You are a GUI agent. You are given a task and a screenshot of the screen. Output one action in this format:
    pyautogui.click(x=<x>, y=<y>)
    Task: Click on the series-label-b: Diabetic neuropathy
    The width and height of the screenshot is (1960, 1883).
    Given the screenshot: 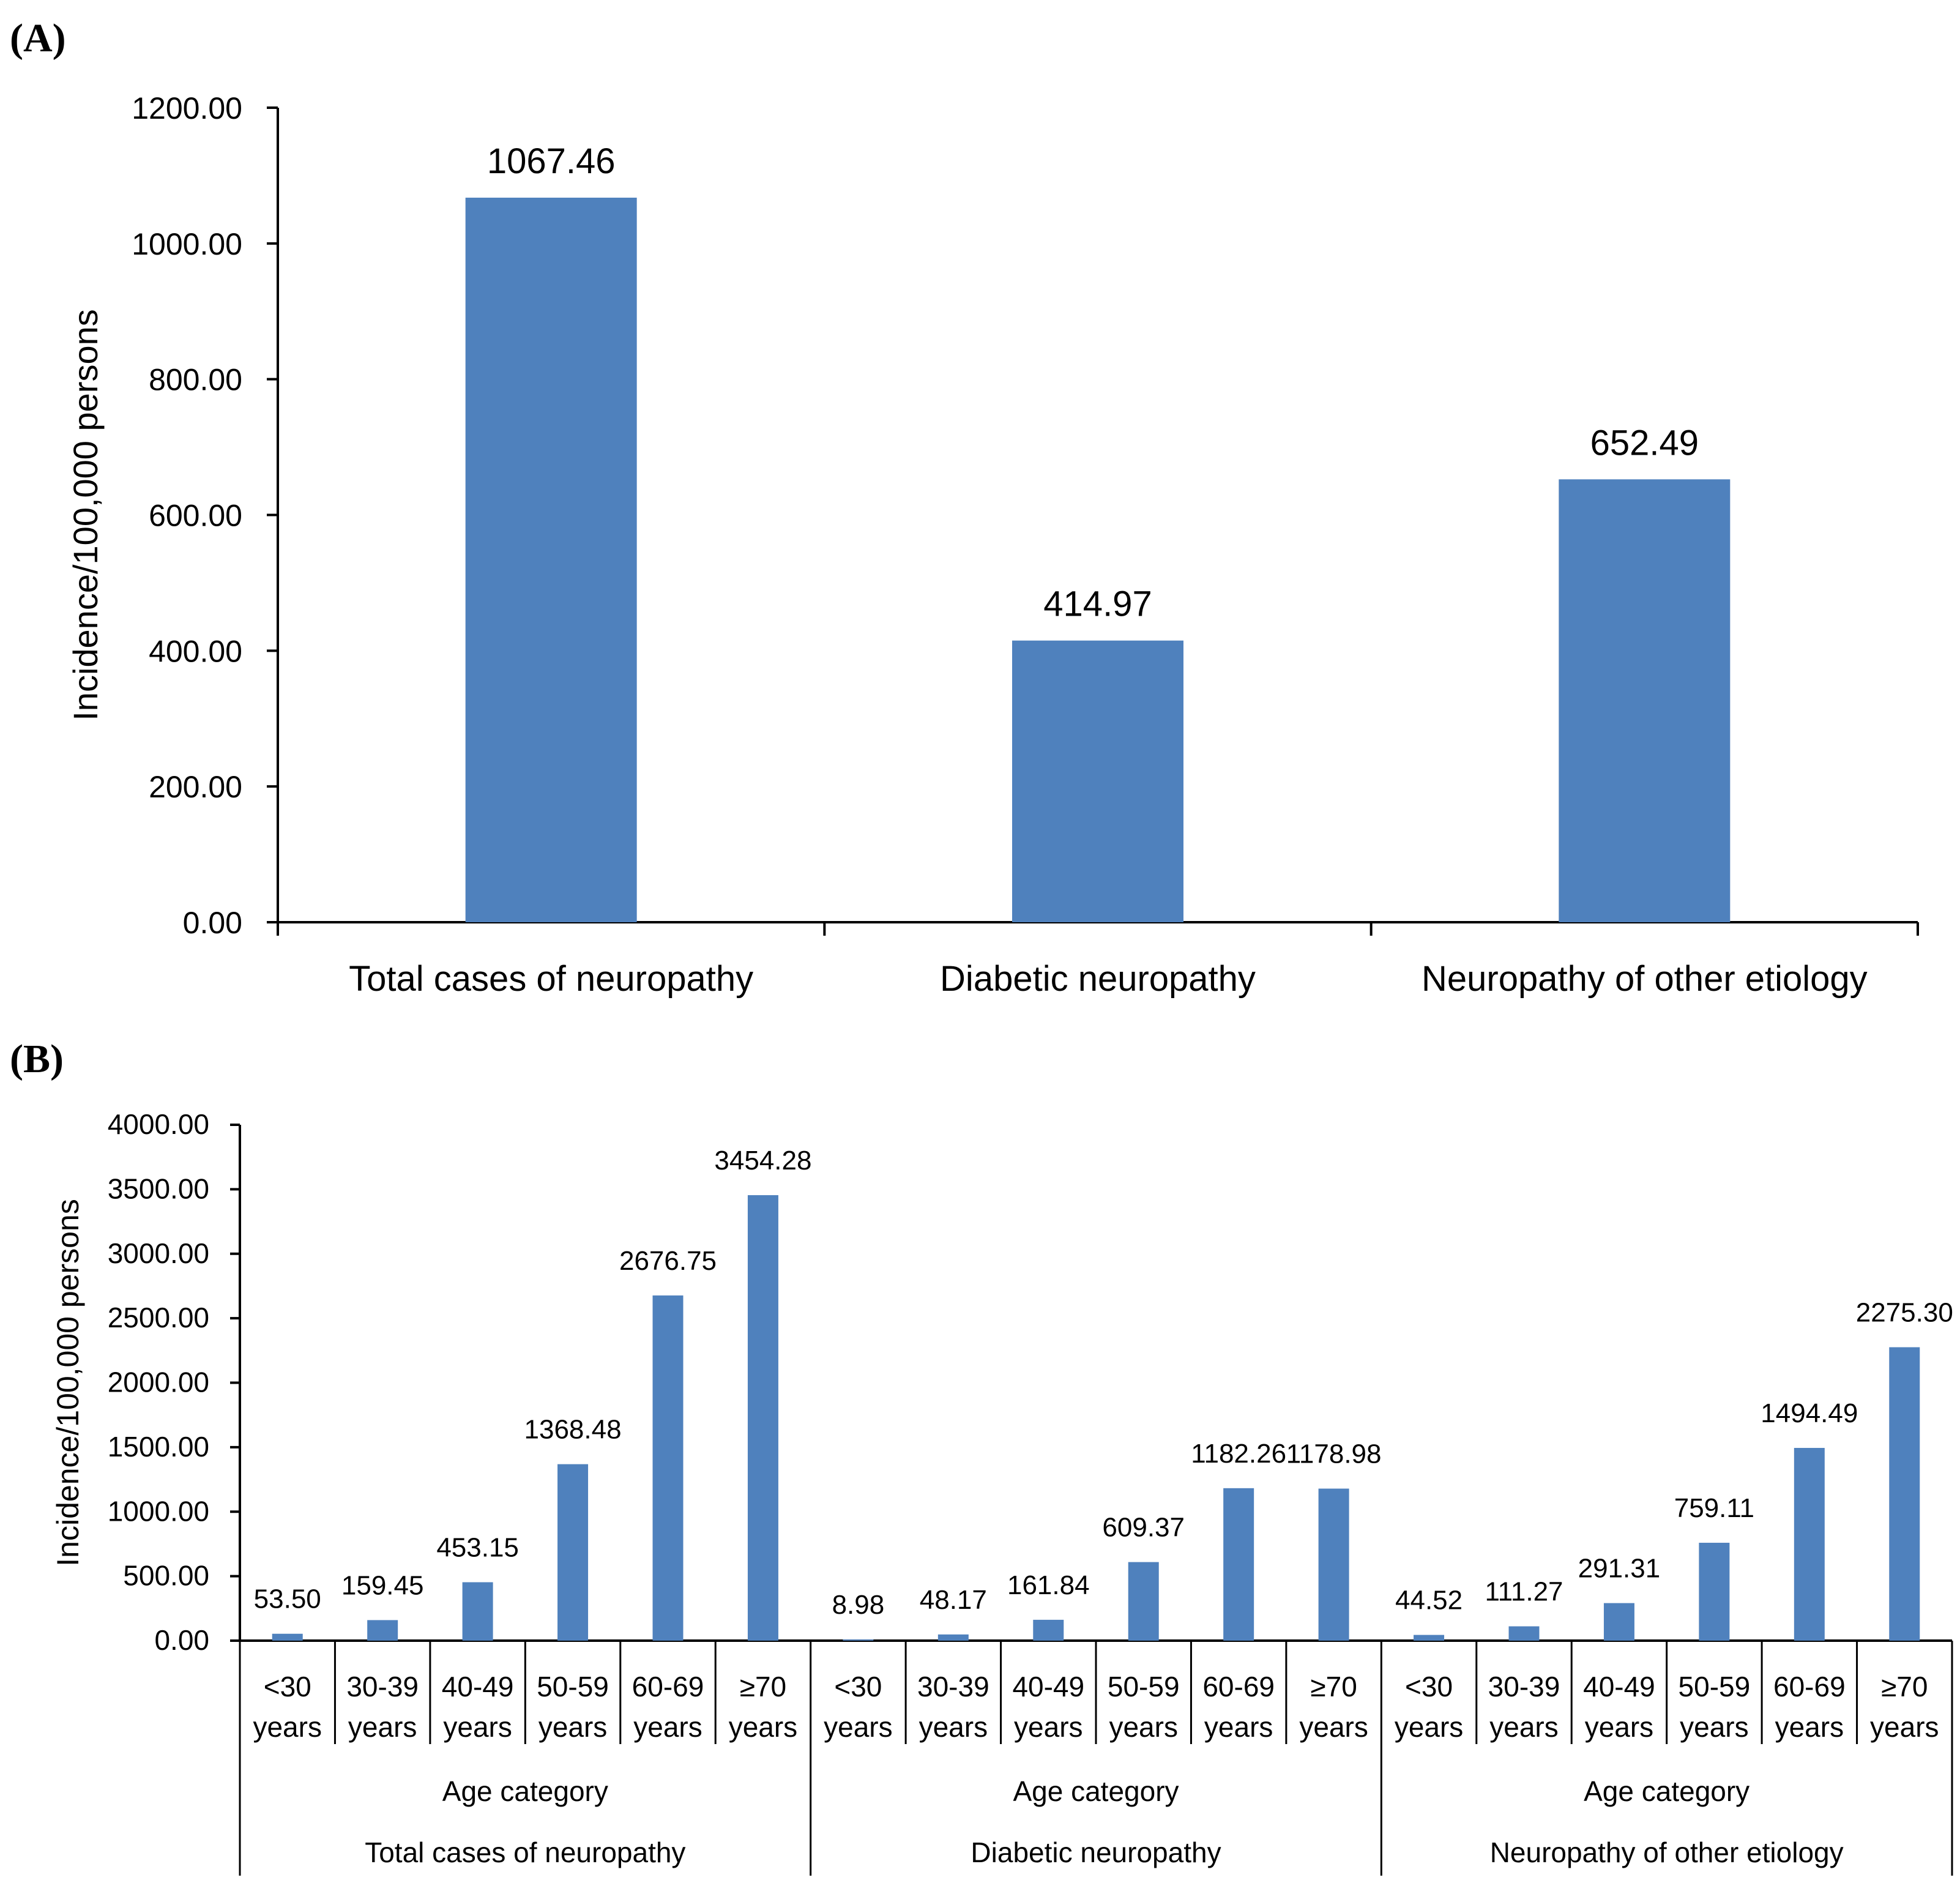 What is the action you would take?
    pyautogui.click(x=1096, y=1852)
    